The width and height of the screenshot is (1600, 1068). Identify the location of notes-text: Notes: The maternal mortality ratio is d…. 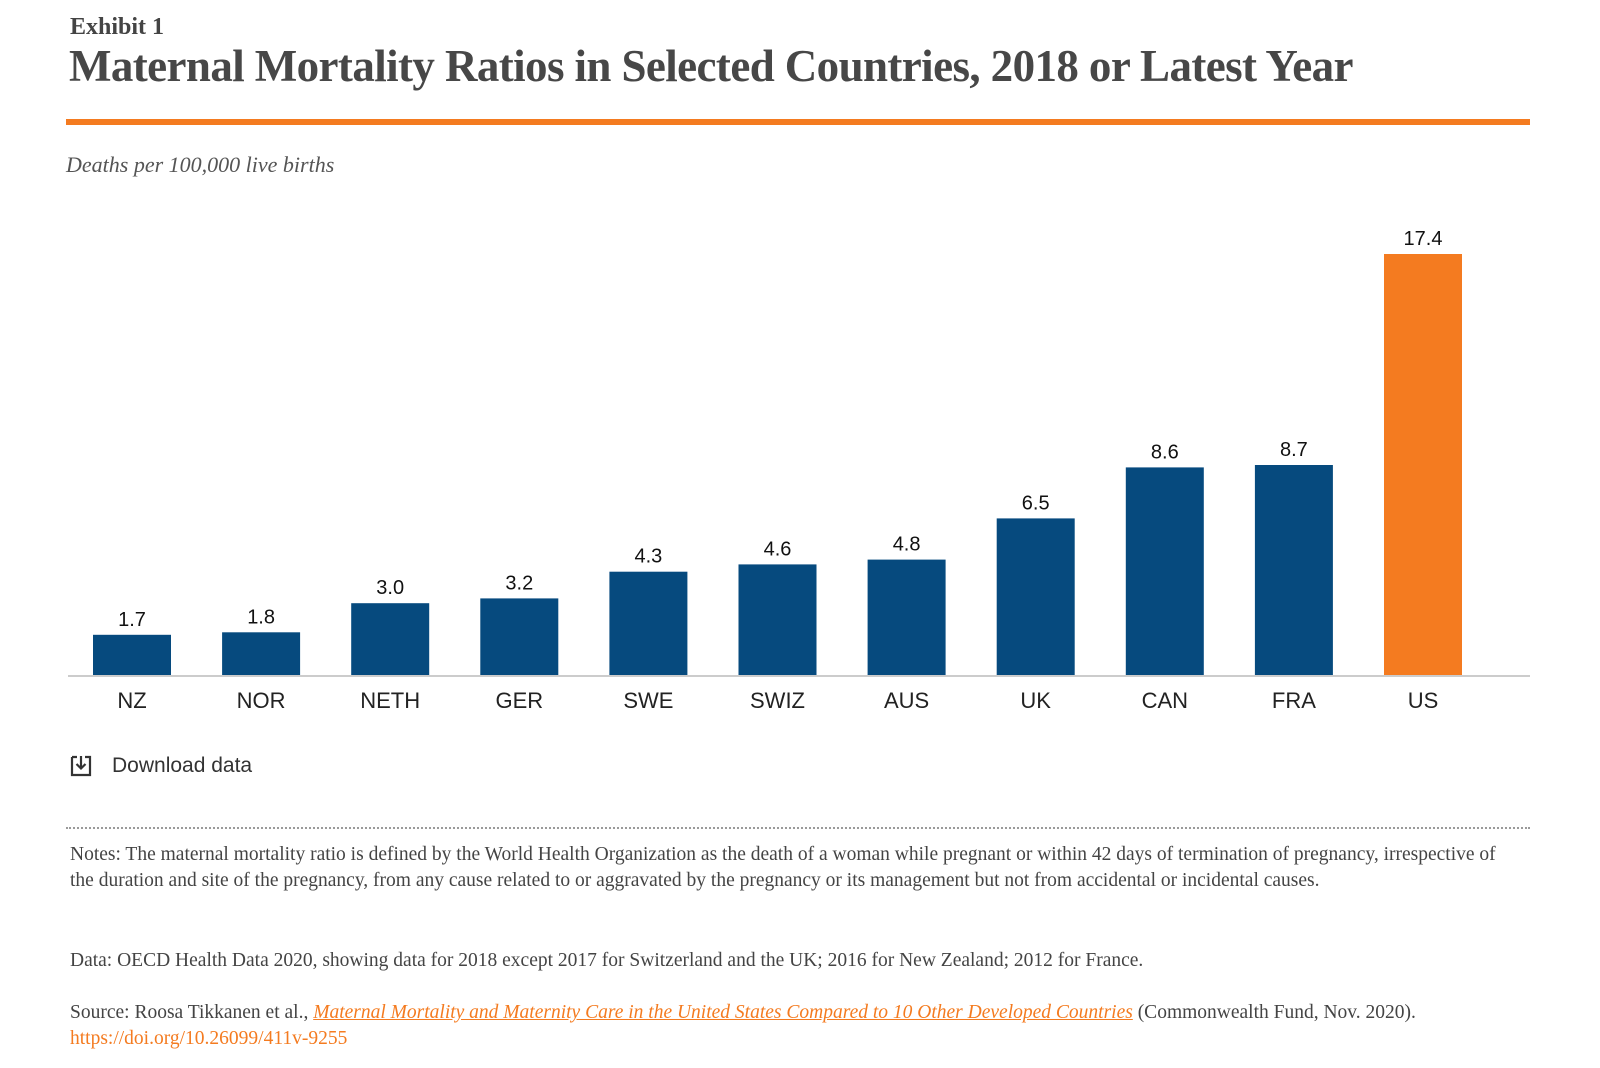
(783, 867).